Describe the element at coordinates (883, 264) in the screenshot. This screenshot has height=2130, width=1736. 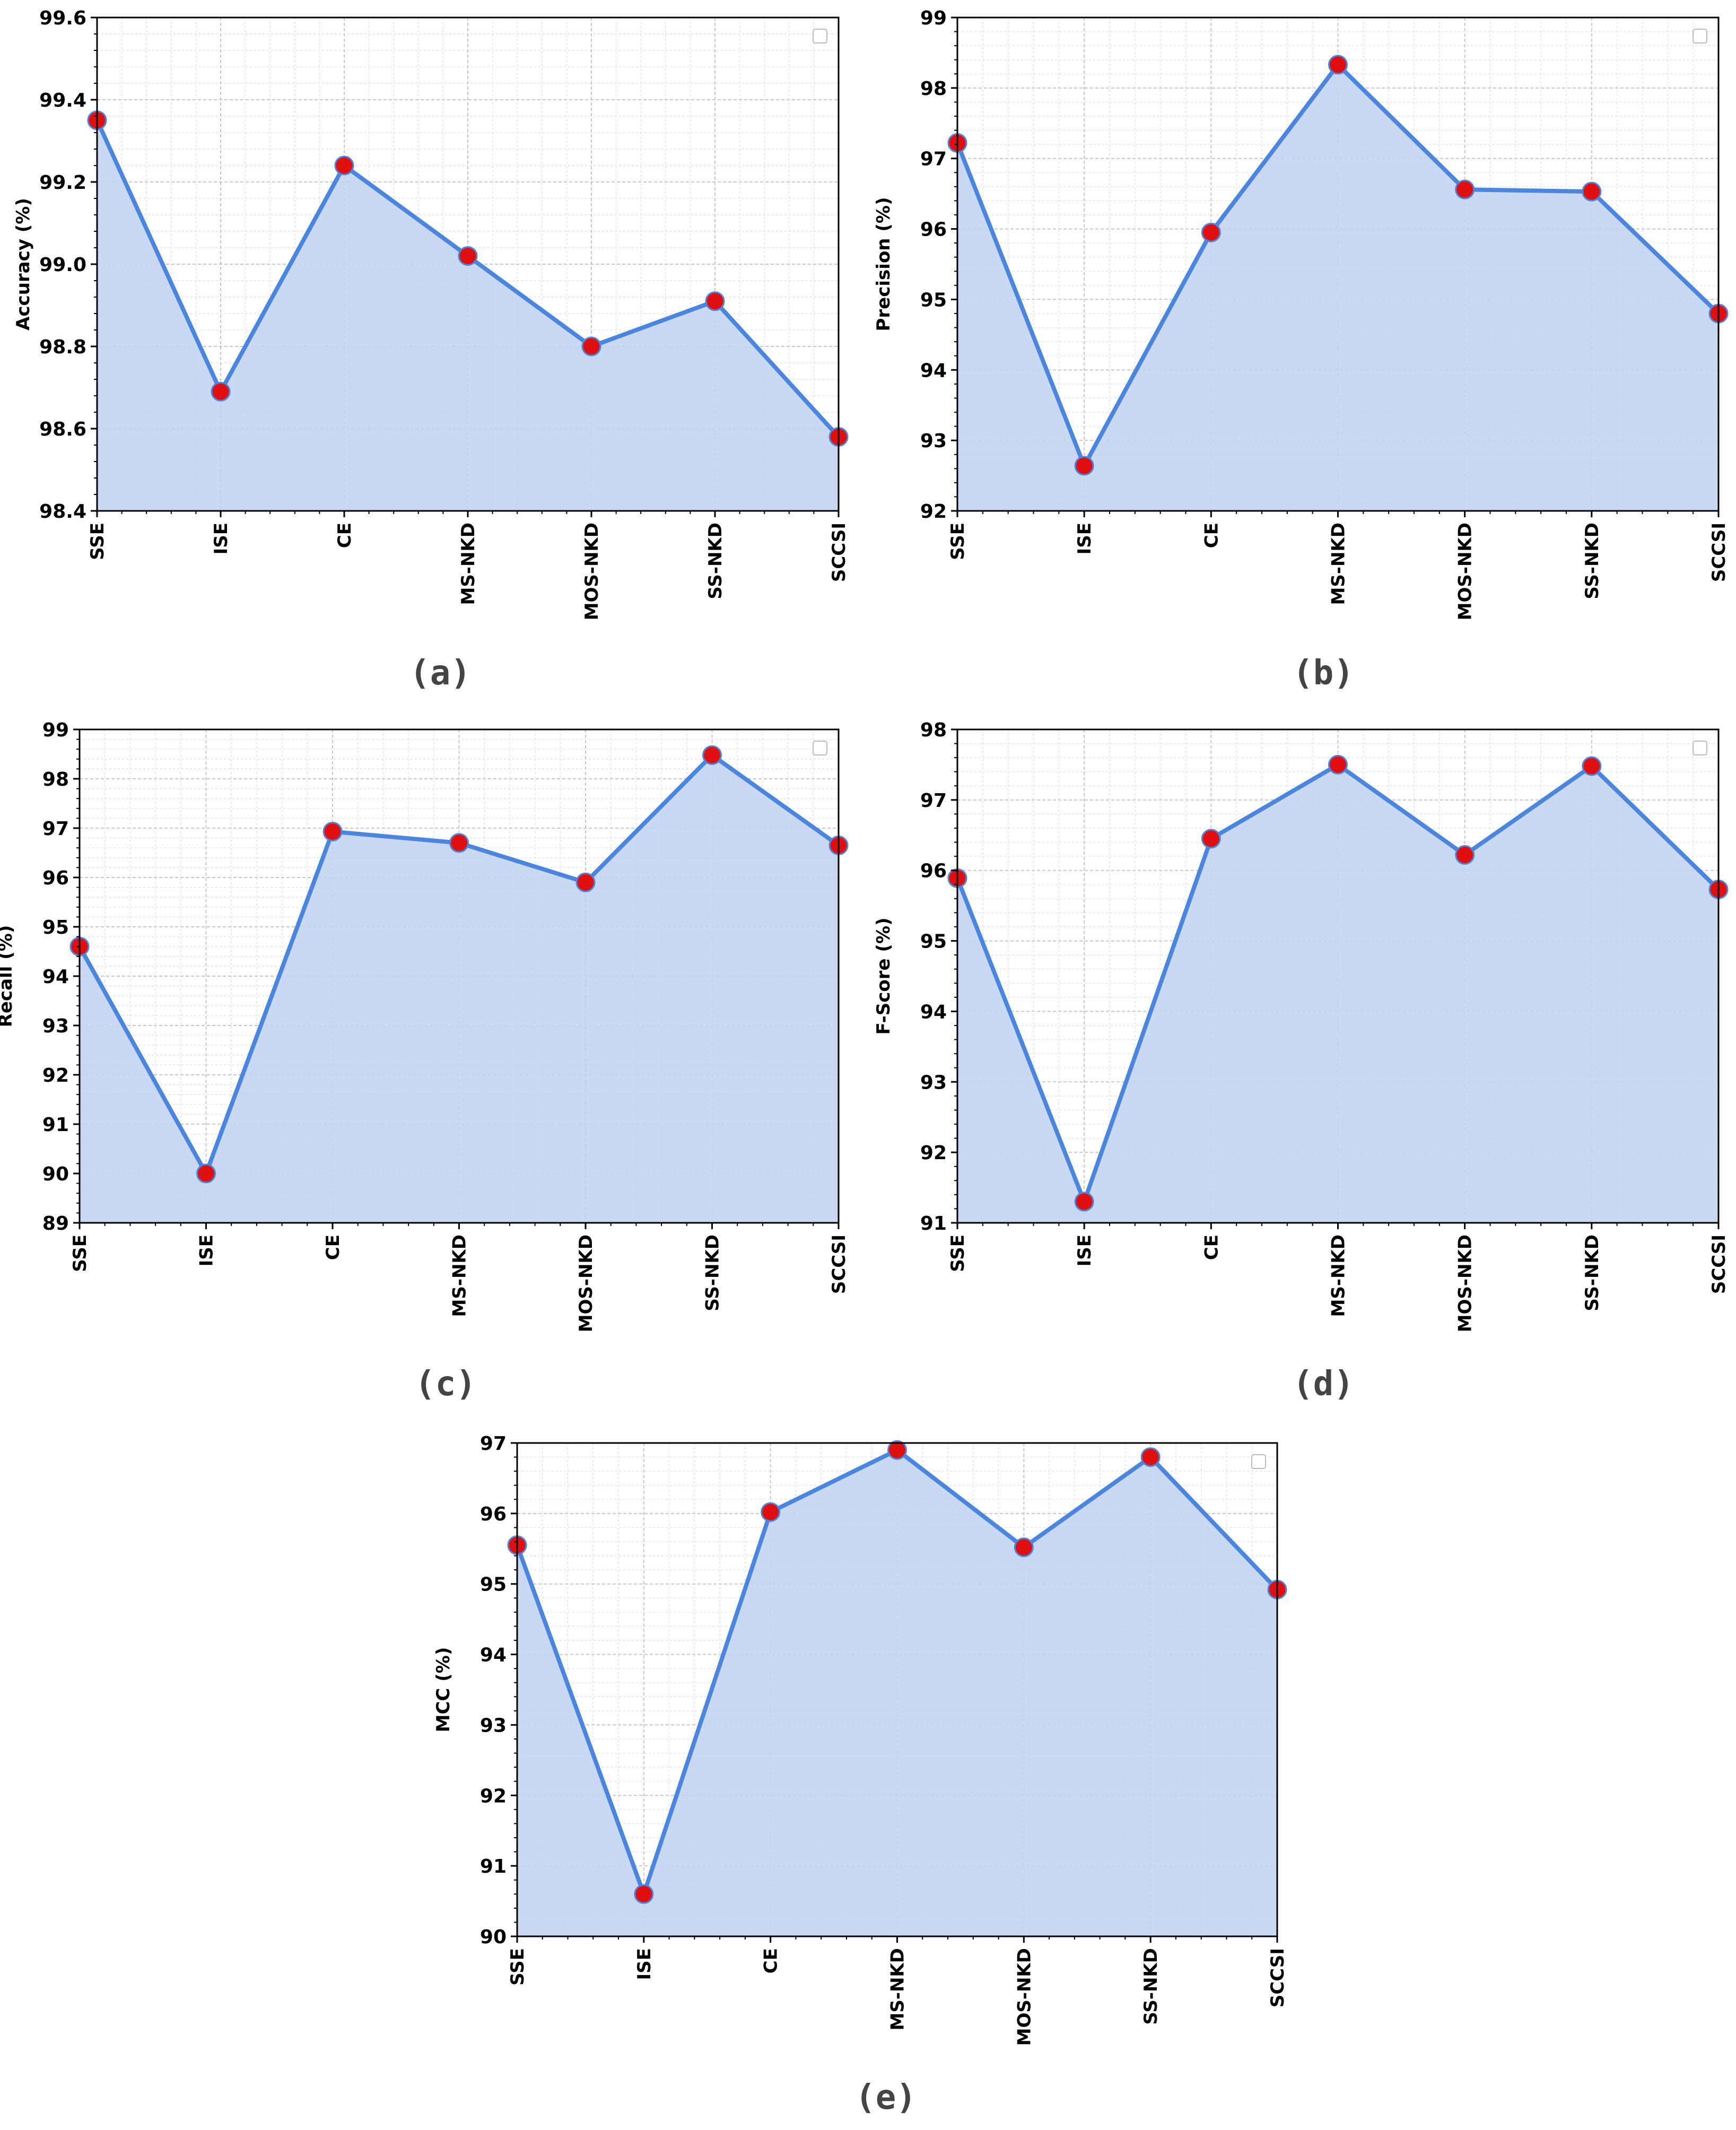
I see `y-axis-title: Precision (%)` at that location.